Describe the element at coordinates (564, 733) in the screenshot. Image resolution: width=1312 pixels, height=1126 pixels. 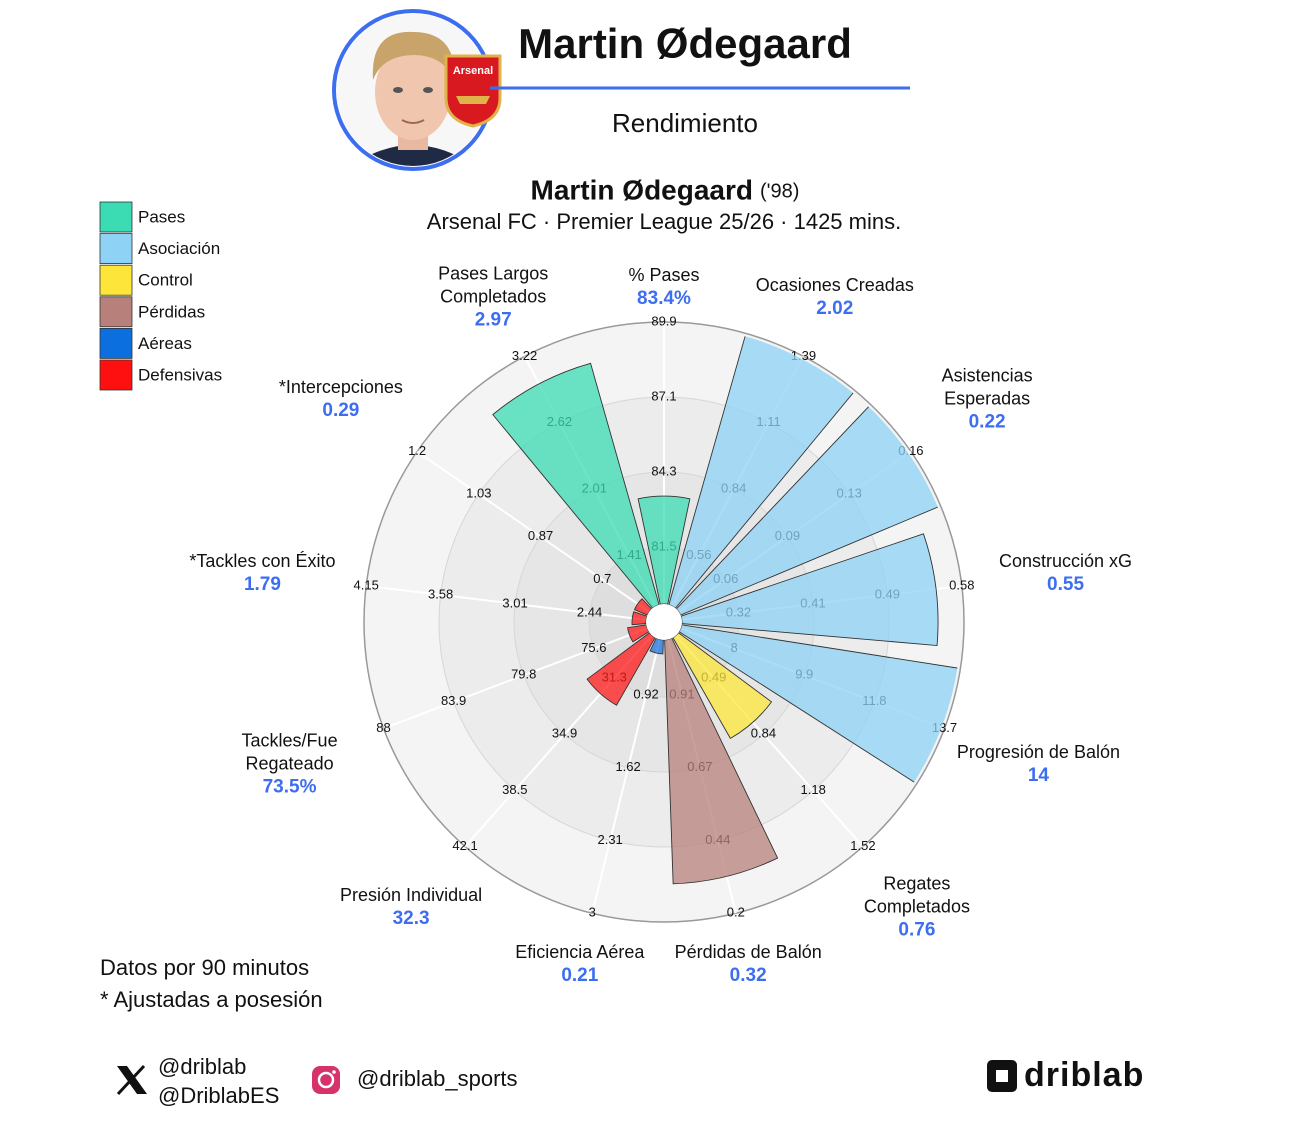
I see `tick-label: 34.9` at that location.